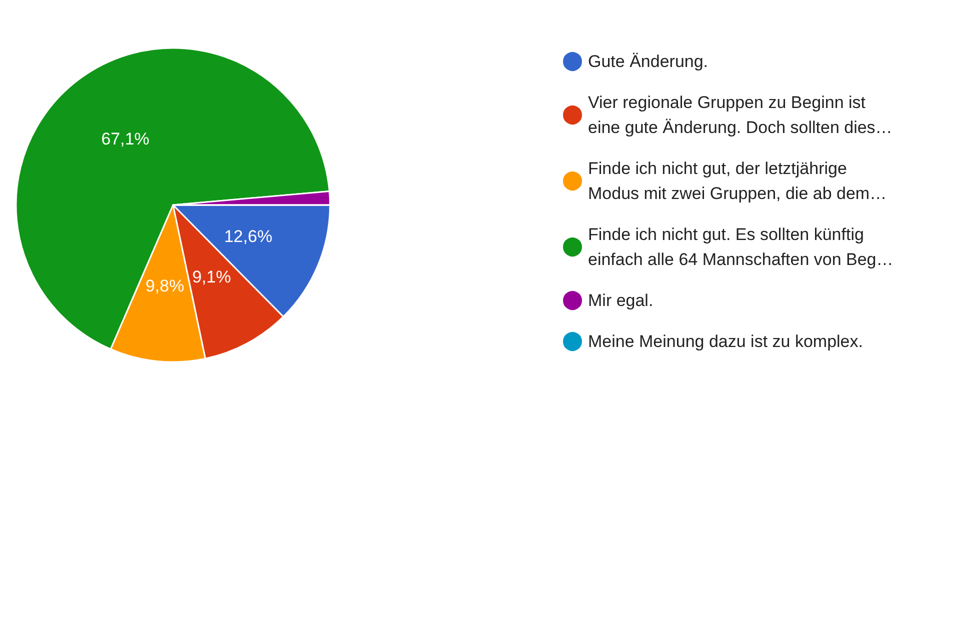 Image resolution: width=960 pixels, height=640 pixels. I want to click on data-label: 9,8%, so click(164, 286).